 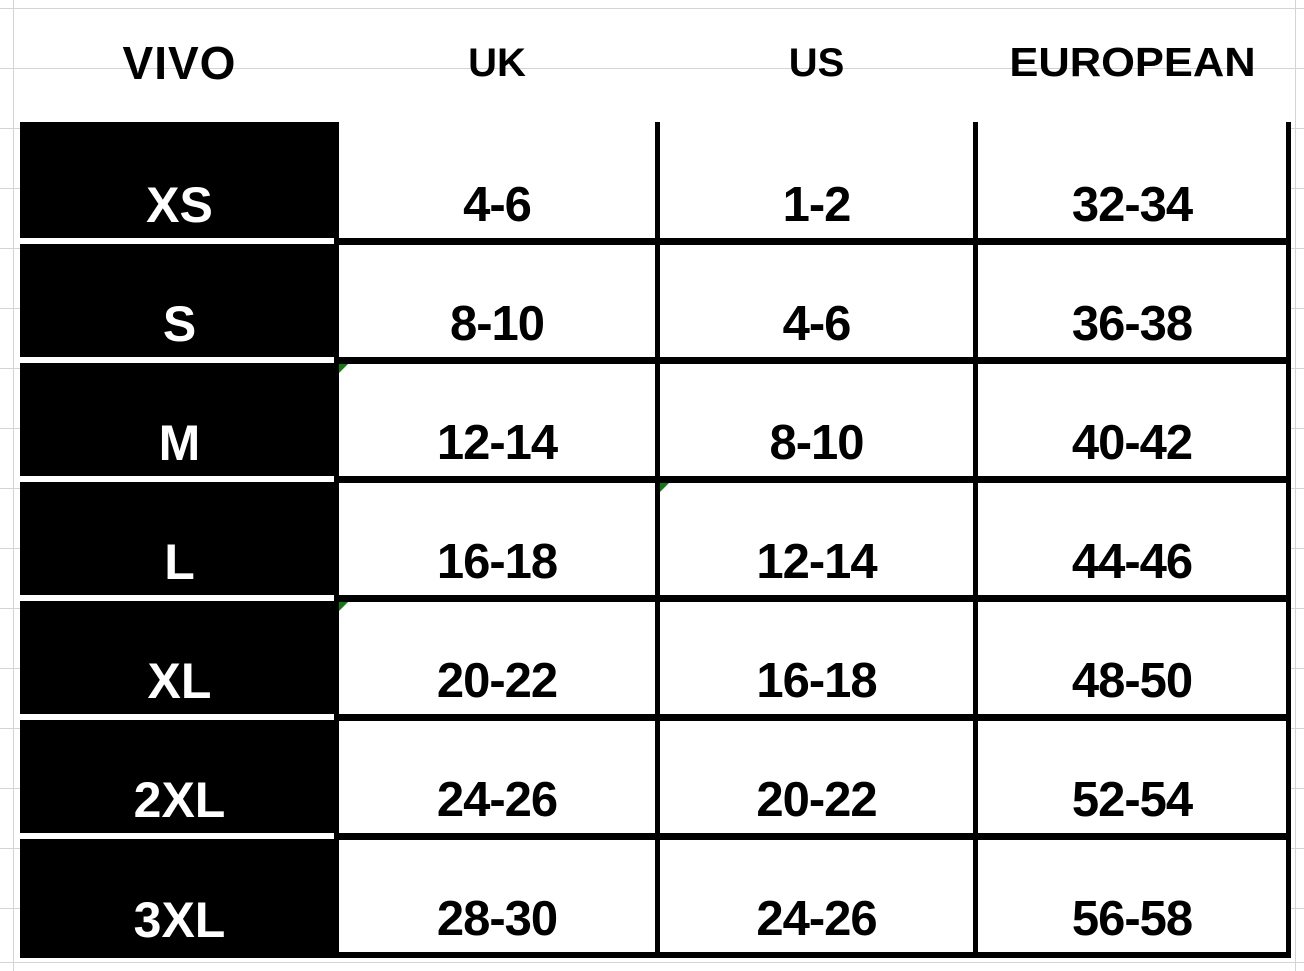 I want to click on table-header-row: VIVO UK US EUROPEAN, so click(x=656, y=65).